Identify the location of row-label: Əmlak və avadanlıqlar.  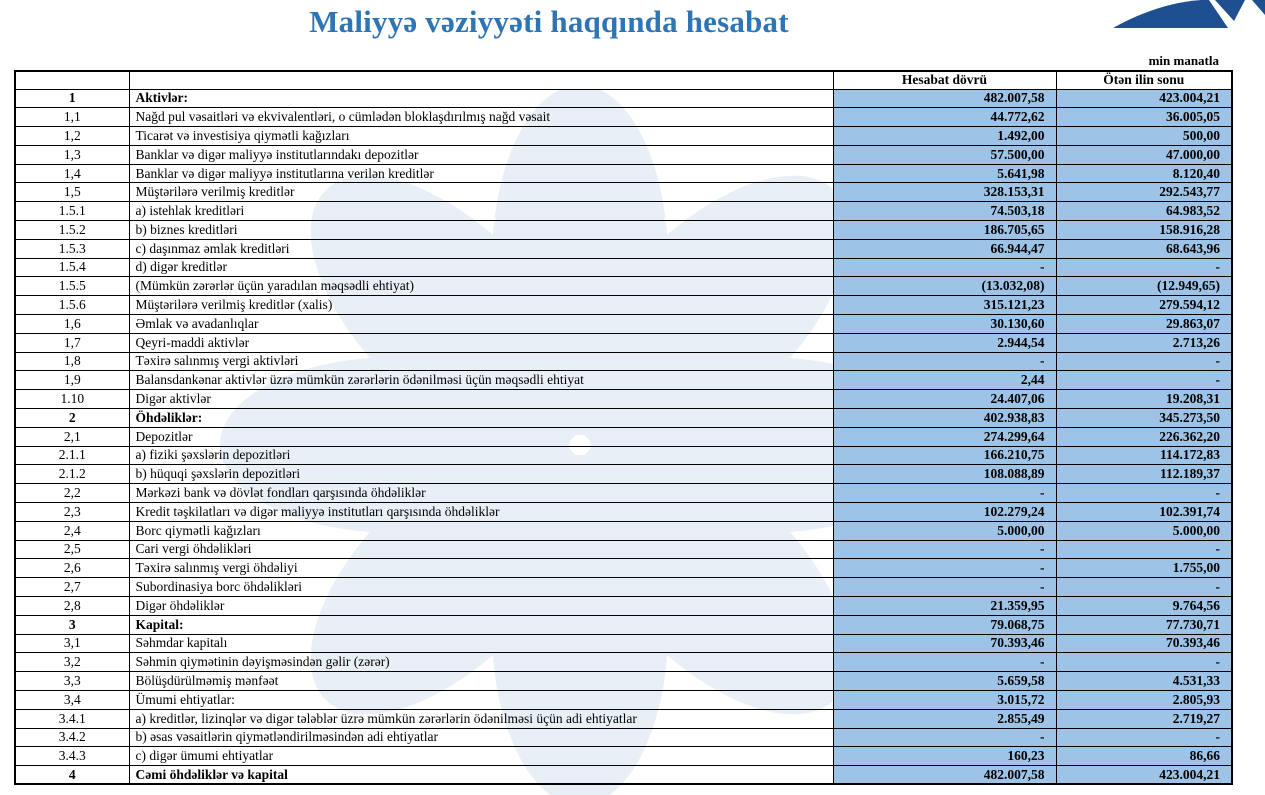
(481, 324).